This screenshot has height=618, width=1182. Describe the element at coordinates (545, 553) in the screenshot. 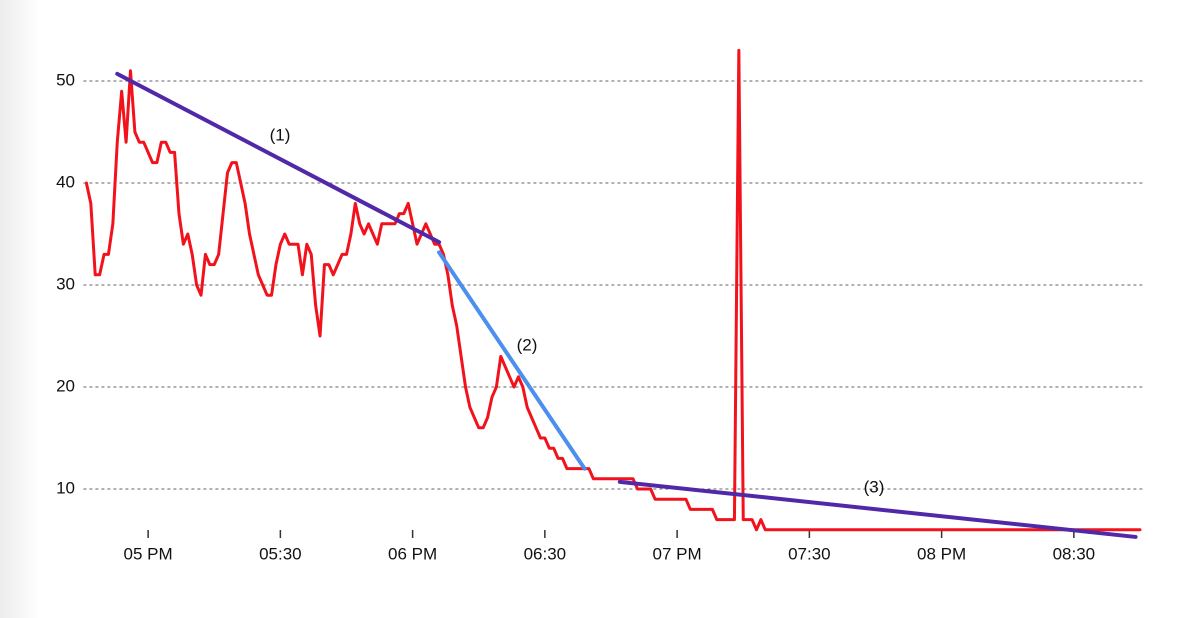

I see `x-tick-label: 06:30` at that location.